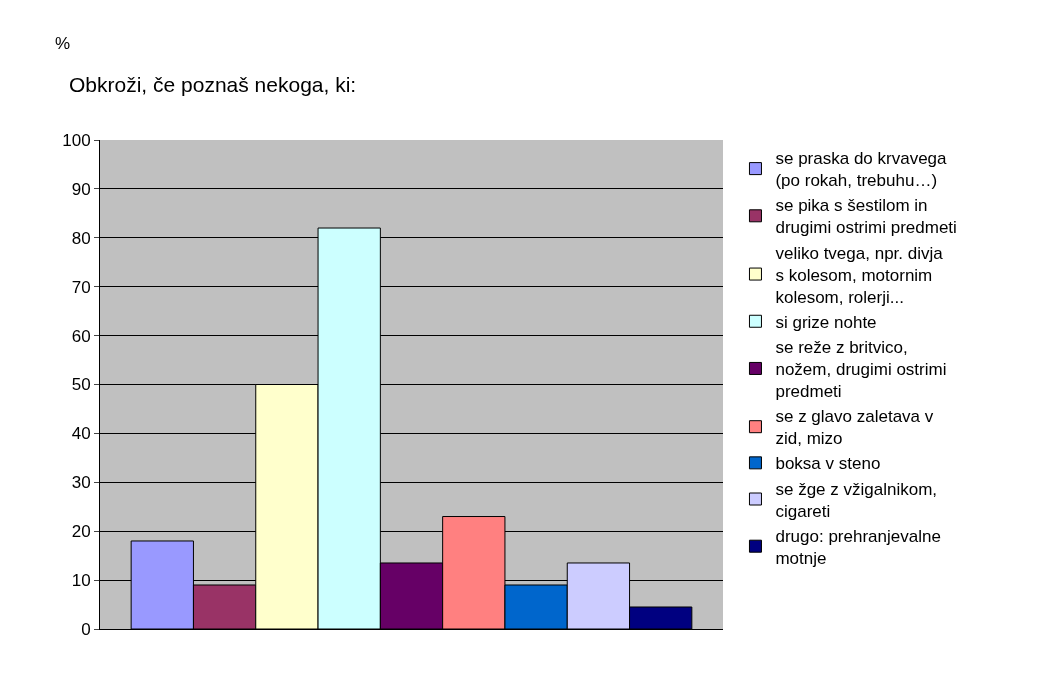  Describe the element at coordinates (81, 238) in the screenshot. I see `y-tick-label: 80` at that location.